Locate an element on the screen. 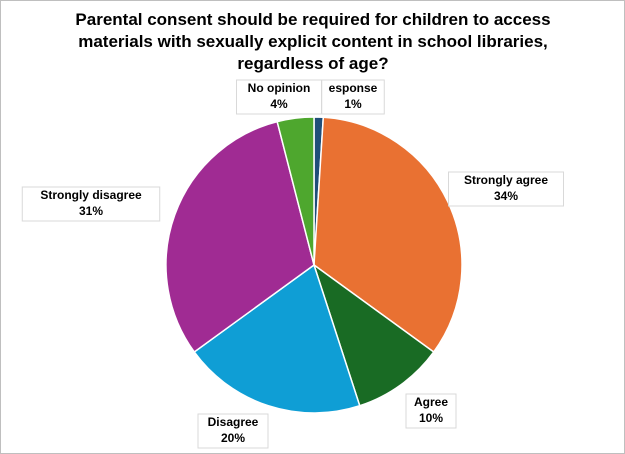  slice-label: esponse is located at coordinates (353, 88).